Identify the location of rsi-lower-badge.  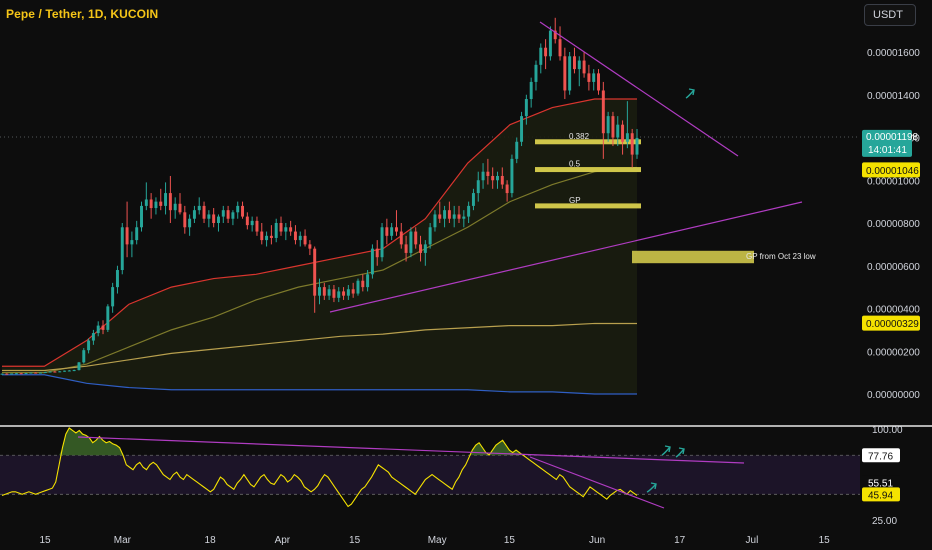
(881, 494).